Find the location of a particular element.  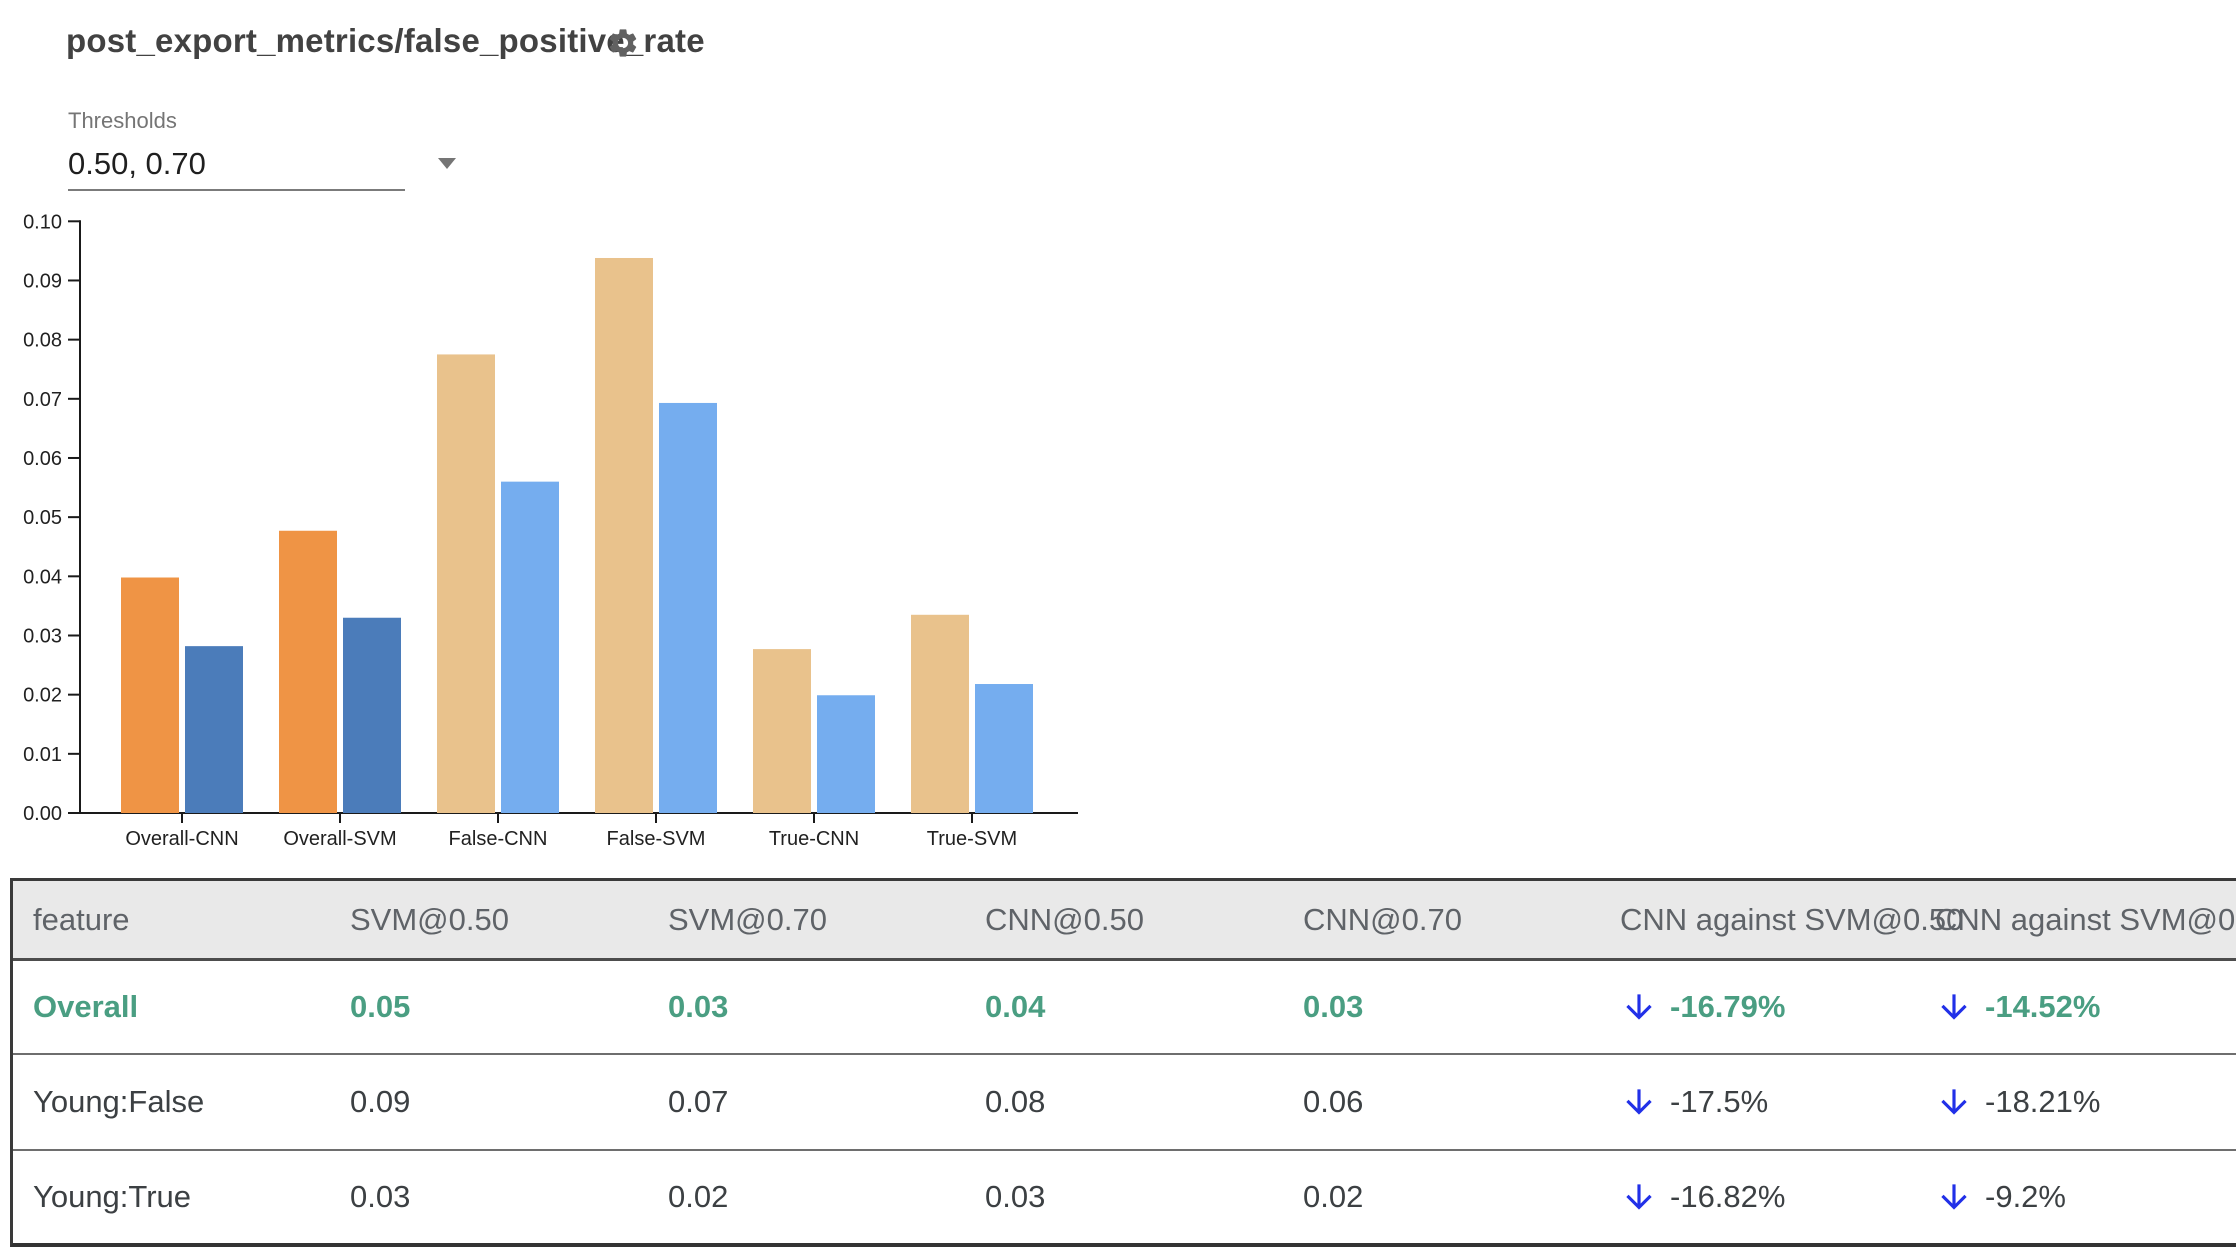

settings-gear-icon is located at coordinates (623, 43).